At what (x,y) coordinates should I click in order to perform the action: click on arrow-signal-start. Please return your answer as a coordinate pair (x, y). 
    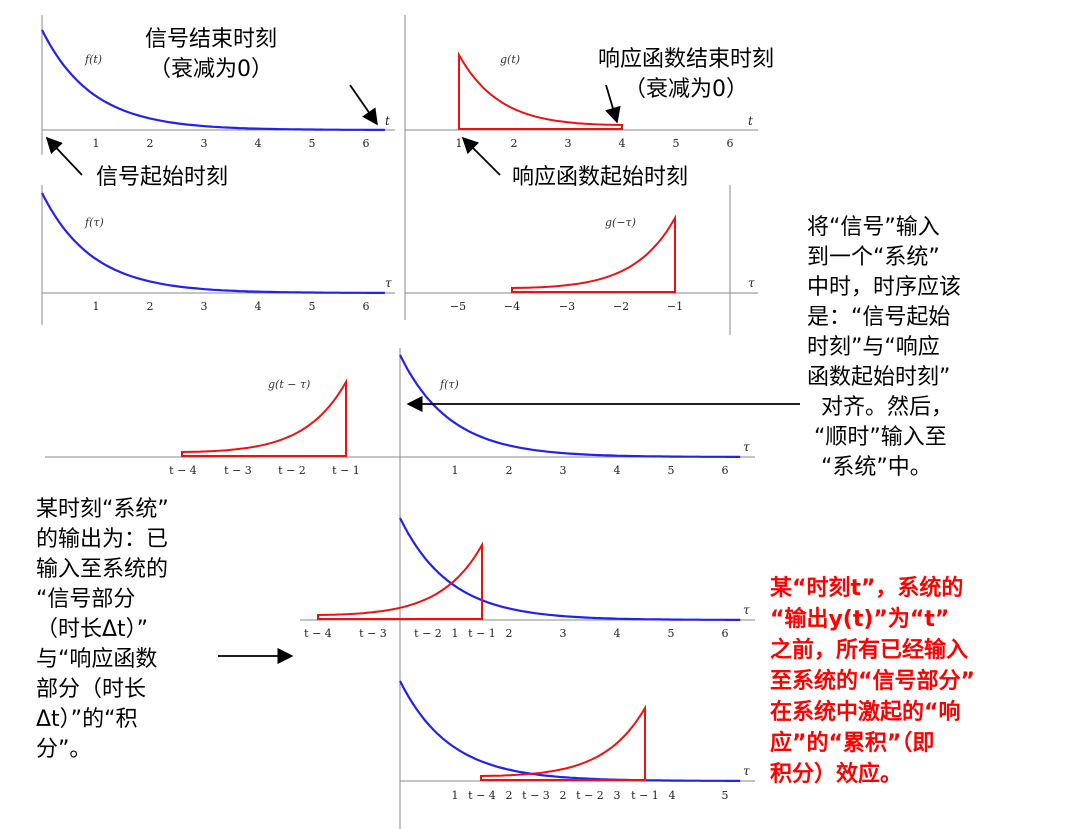
    Looking at the image, I should click on (64, 156).